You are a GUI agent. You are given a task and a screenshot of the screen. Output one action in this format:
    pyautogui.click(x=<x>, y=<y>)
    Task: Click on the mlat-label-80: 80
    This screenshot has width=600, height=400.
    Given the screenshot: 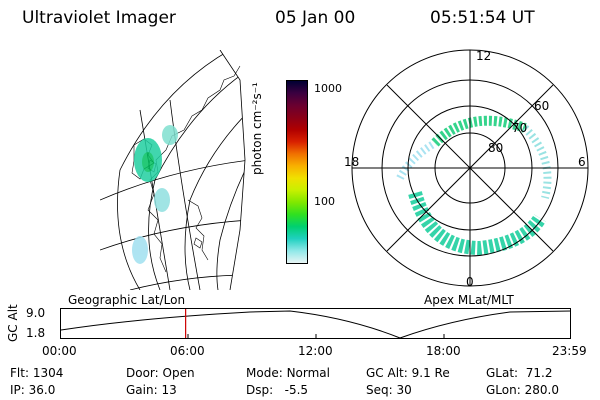 What is the action you would take?
    pyautogui.click(x=495, y=148)
    